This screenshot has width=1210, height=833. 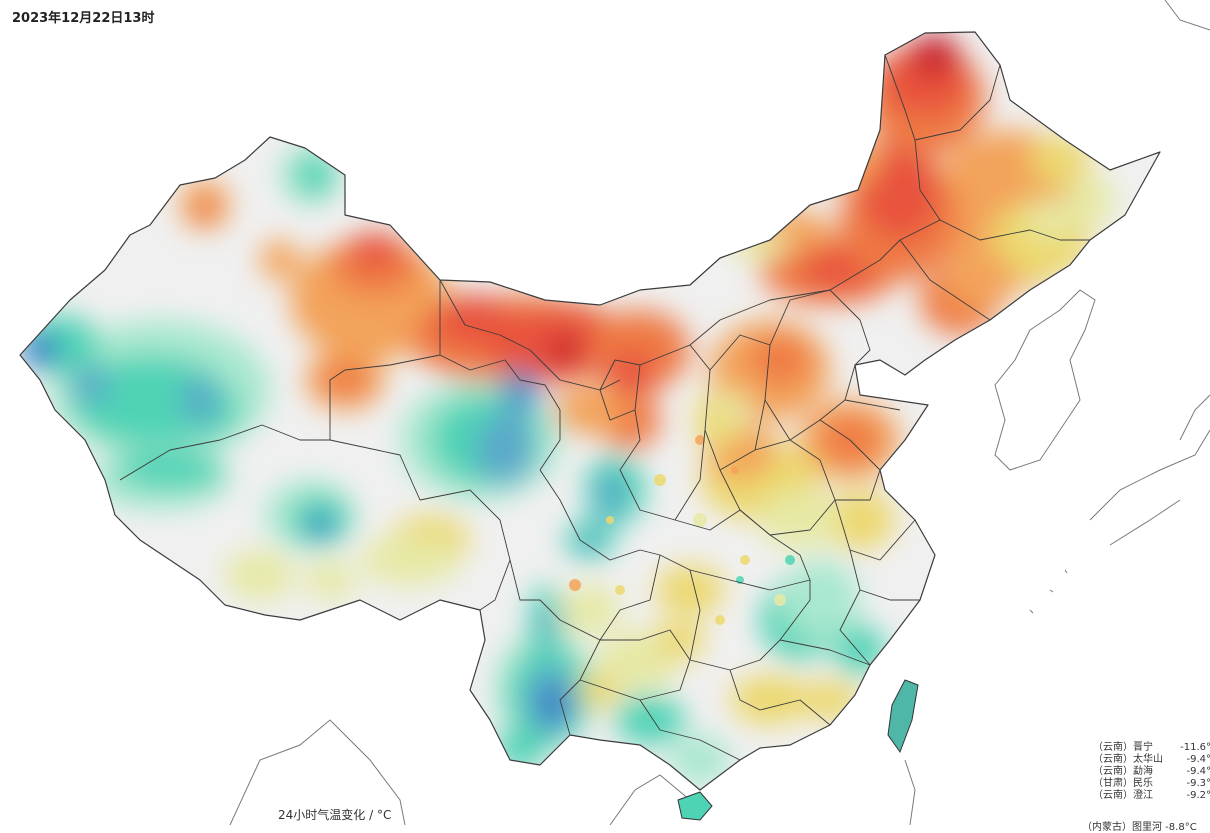 I want to click on ranking-row-partial: （内蒙古）图里河 -8.8°C, so click(x=1139, y=827).